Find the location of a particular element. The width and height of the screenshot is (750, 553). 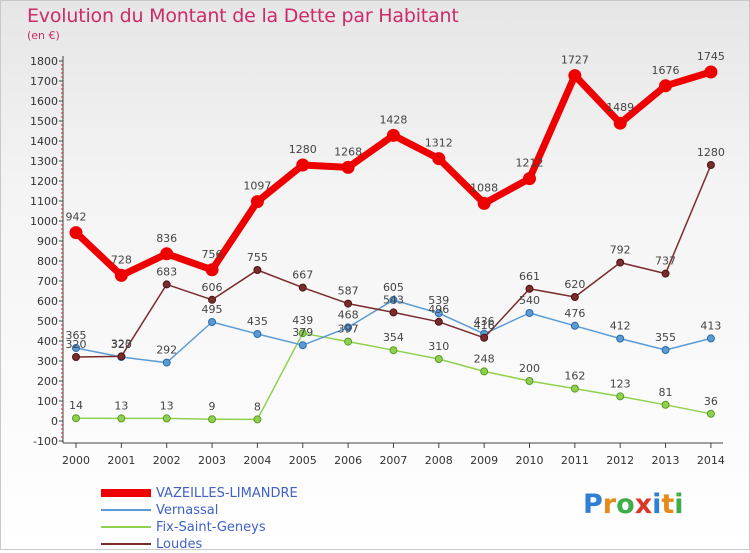

data-label-fix-saint-geneys: 14 is located at coordinates (76, 405).